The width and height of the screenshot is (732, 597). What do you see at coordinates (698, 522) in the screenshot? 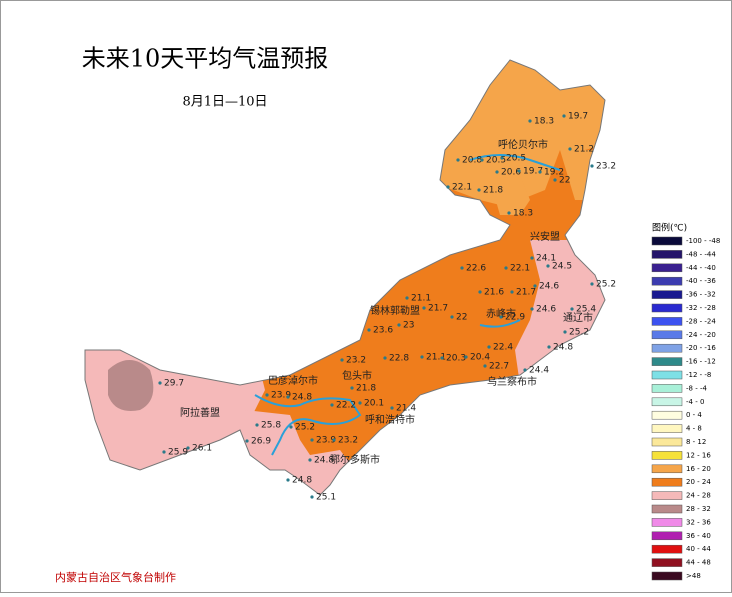
I see `legend-label: 32 - 36` at bounding box center [698, 522].